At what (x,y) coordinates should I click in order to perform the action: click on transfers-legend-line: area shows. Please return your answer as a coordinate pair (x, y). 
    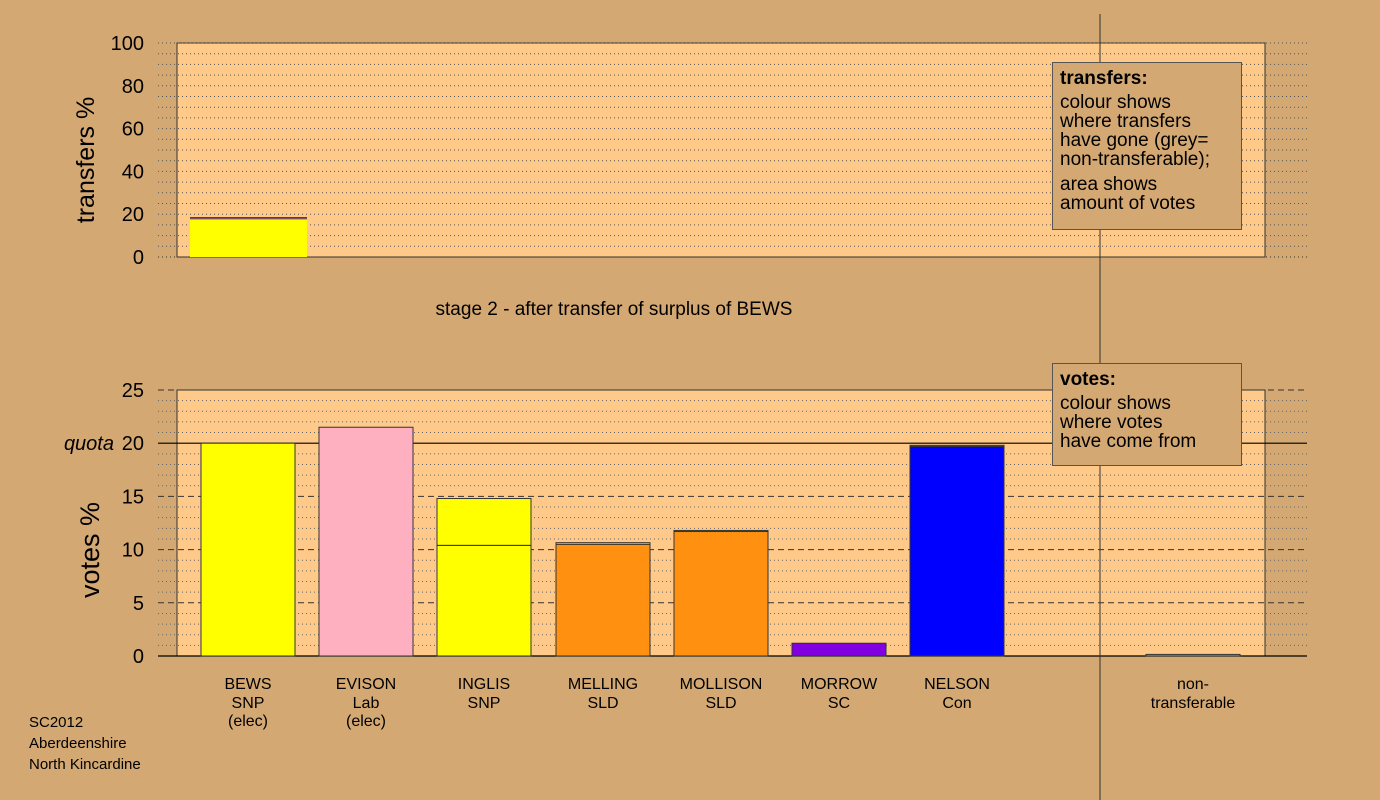
    Looking at the image, I should click on (1109, 184).